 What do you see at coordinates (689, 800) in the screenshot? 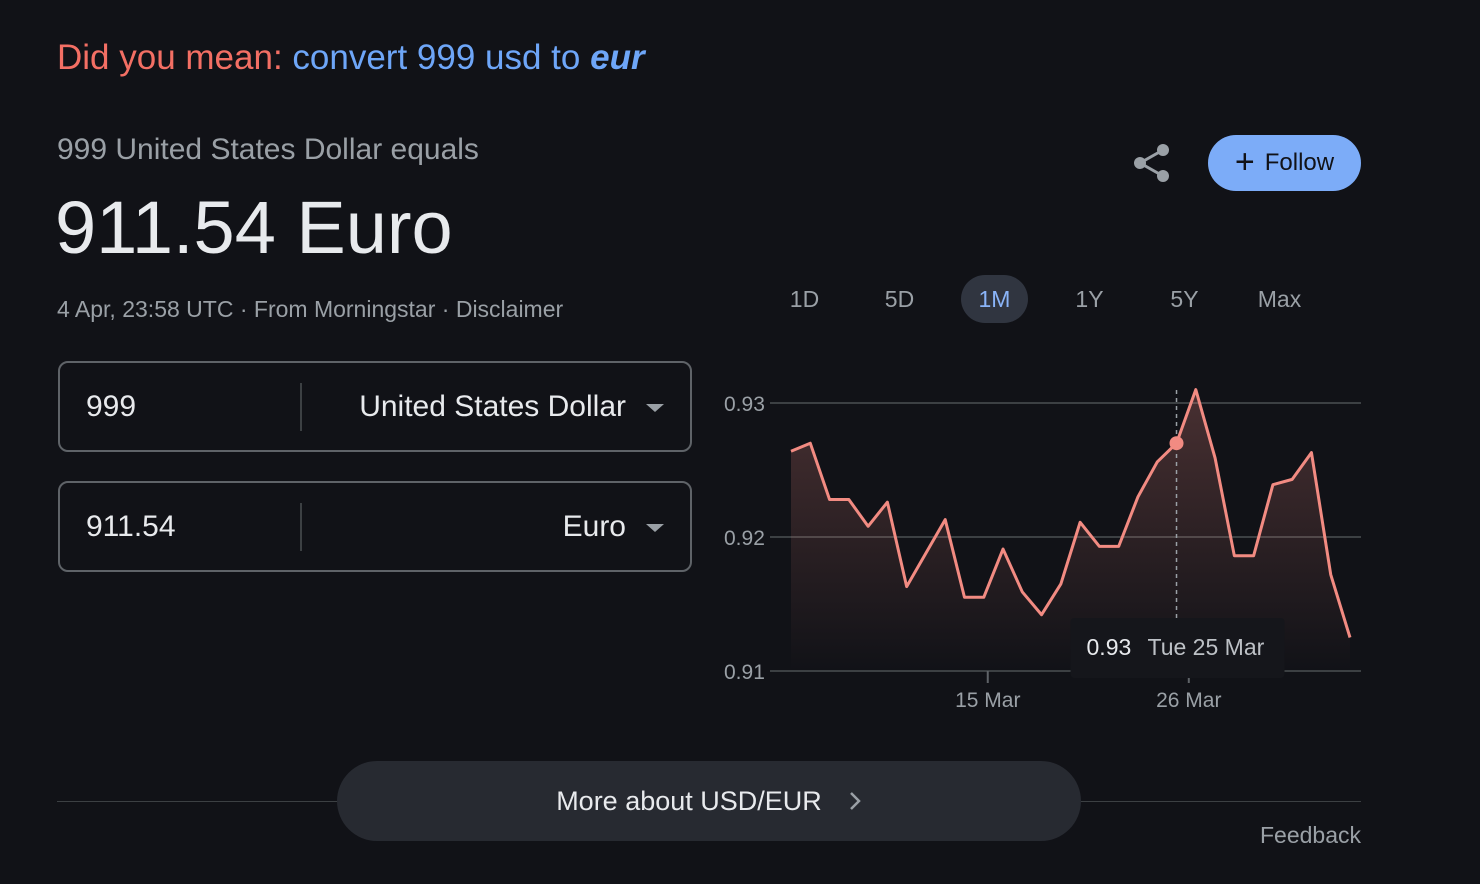
I see `more-about-label: More about USD/EUR` at bounding box center [689, 800].